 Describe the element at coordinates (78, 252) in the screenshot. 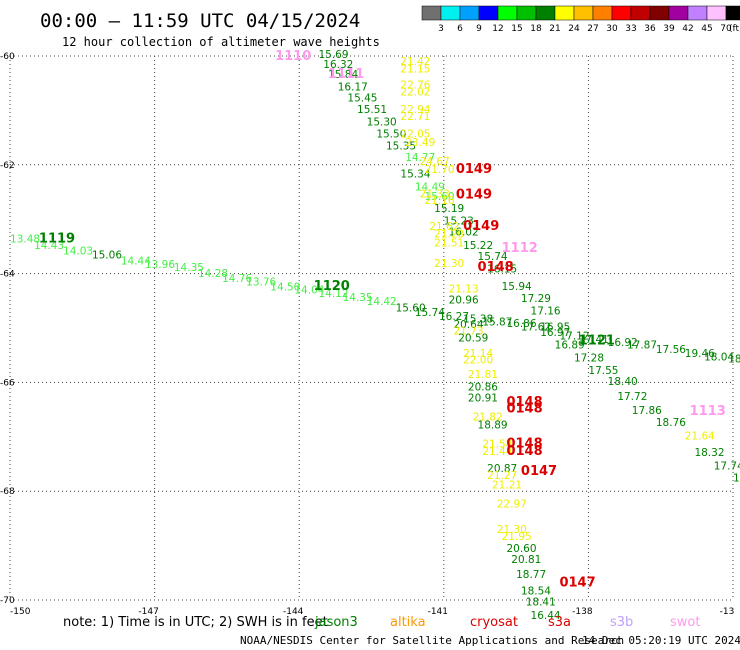

I see `swh-label: 14.03` at that location.